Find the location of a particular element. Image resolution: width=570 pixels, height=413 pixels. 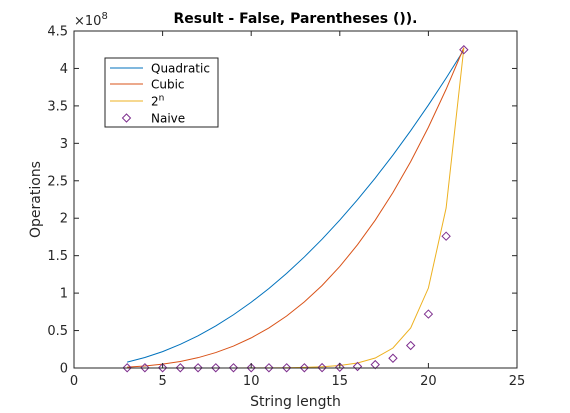

y-tick-label: 3 is located at coordinates (64, 144).